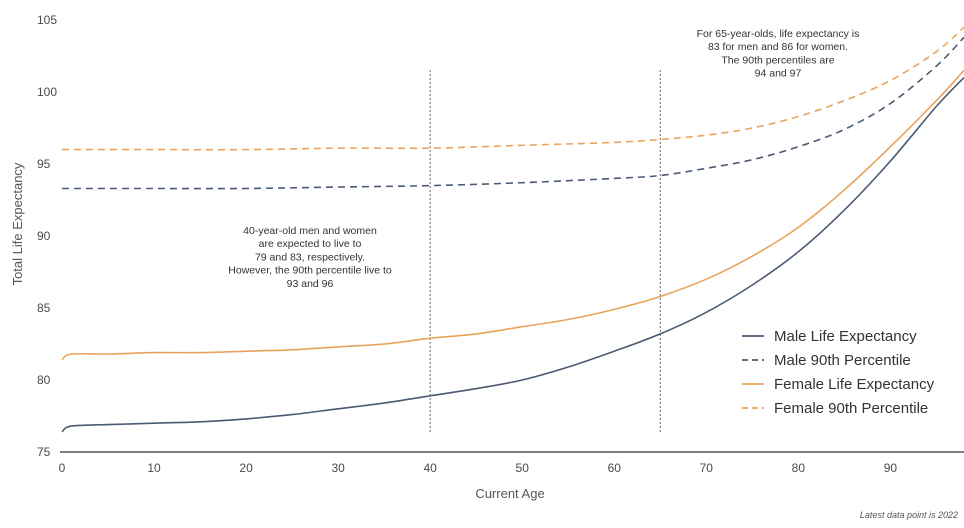 The width and height of the screenshot is (964, 528). I want to click on y-tick-label: 105, so click(47, 20).